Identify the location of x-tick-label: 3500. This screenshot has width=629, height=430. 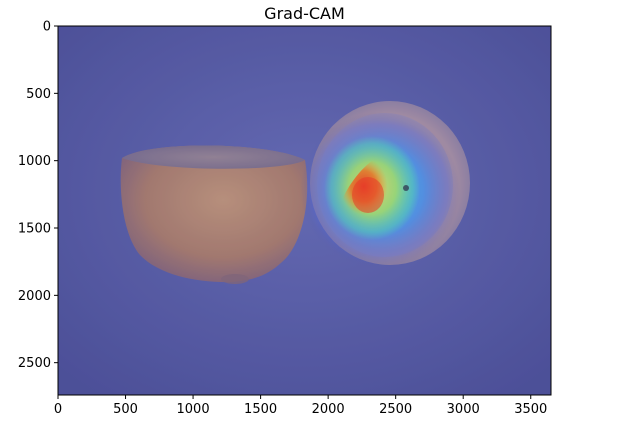
(530, 409).